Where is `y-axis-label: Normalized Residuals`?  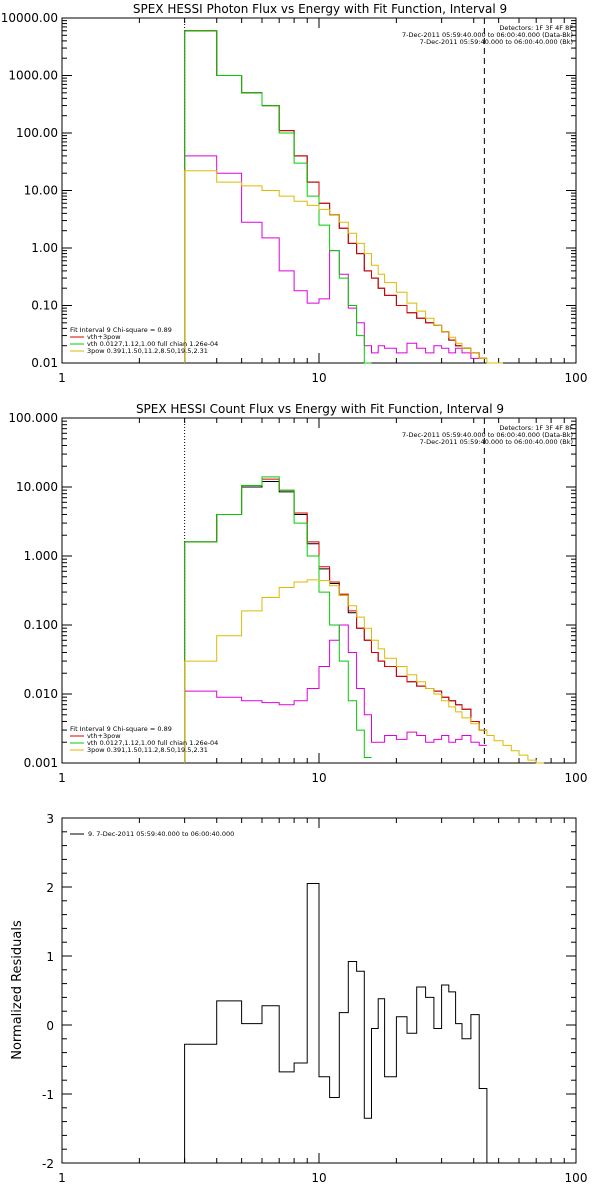
y-axis-label: Normalized Residuals is located at coordinates (17, 990).